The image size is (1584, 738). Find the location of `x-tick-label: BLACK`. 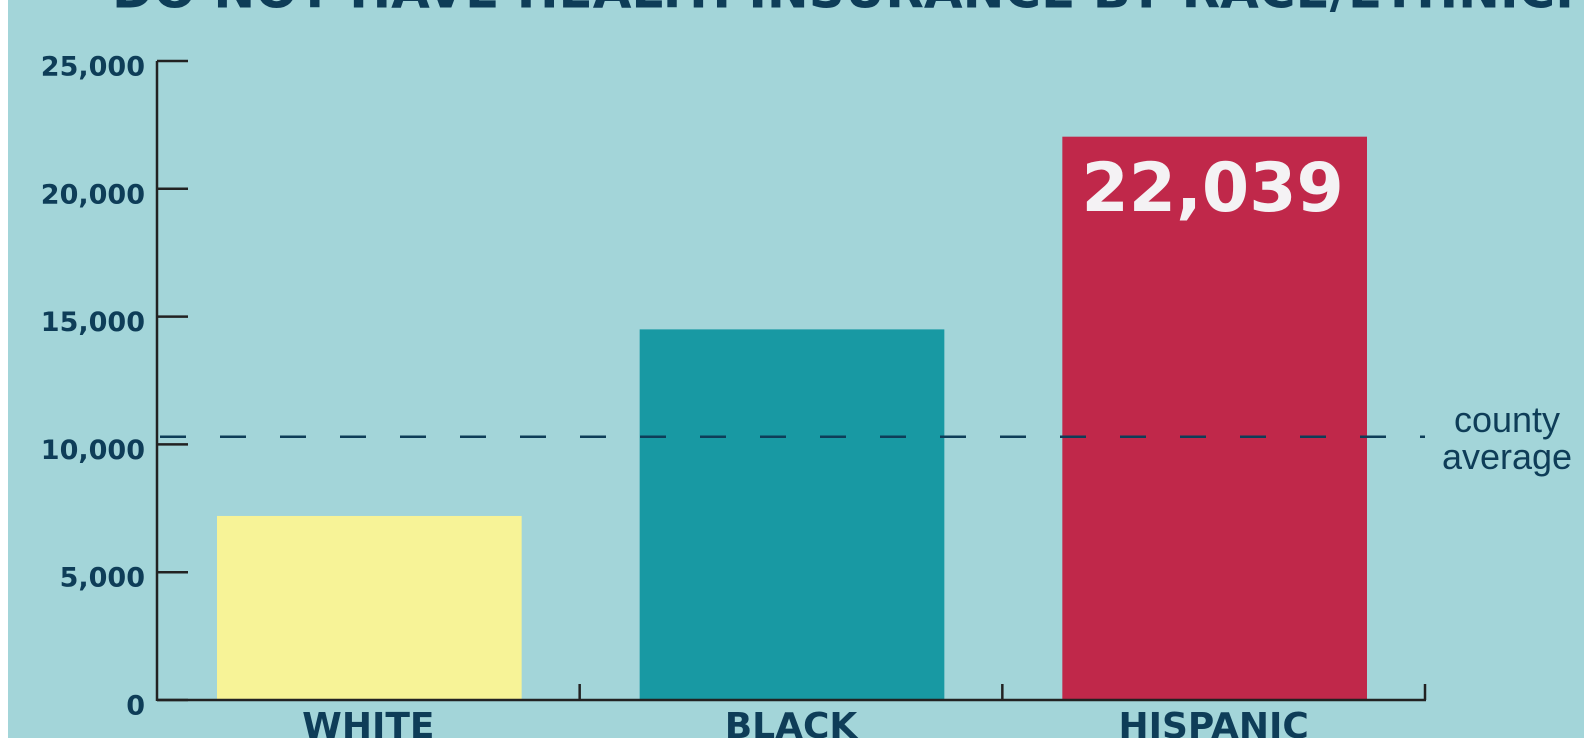

x-tick-label: BLACK is located at coordinates (792, 722).